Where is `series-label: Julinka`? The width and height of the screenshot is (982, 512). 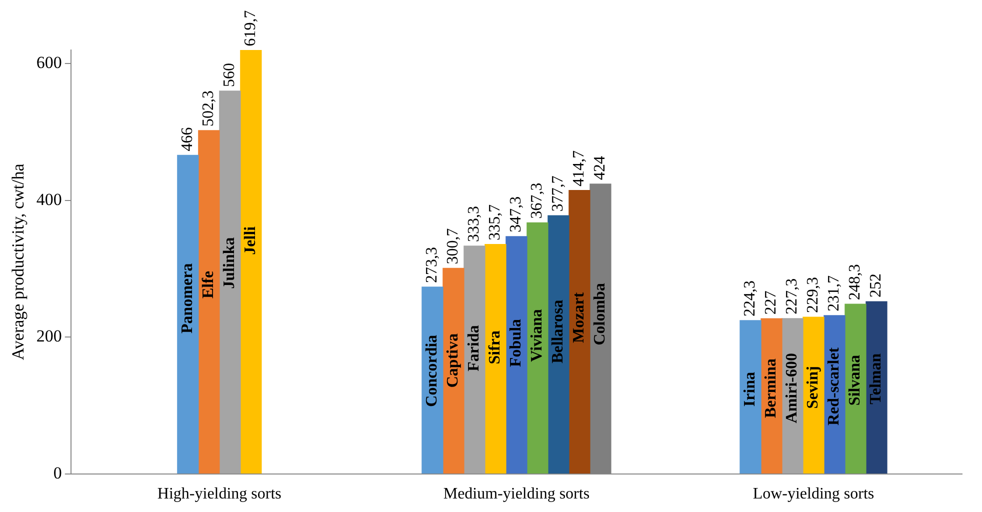 series-label: Julinka is located at coordinates (229, 263).